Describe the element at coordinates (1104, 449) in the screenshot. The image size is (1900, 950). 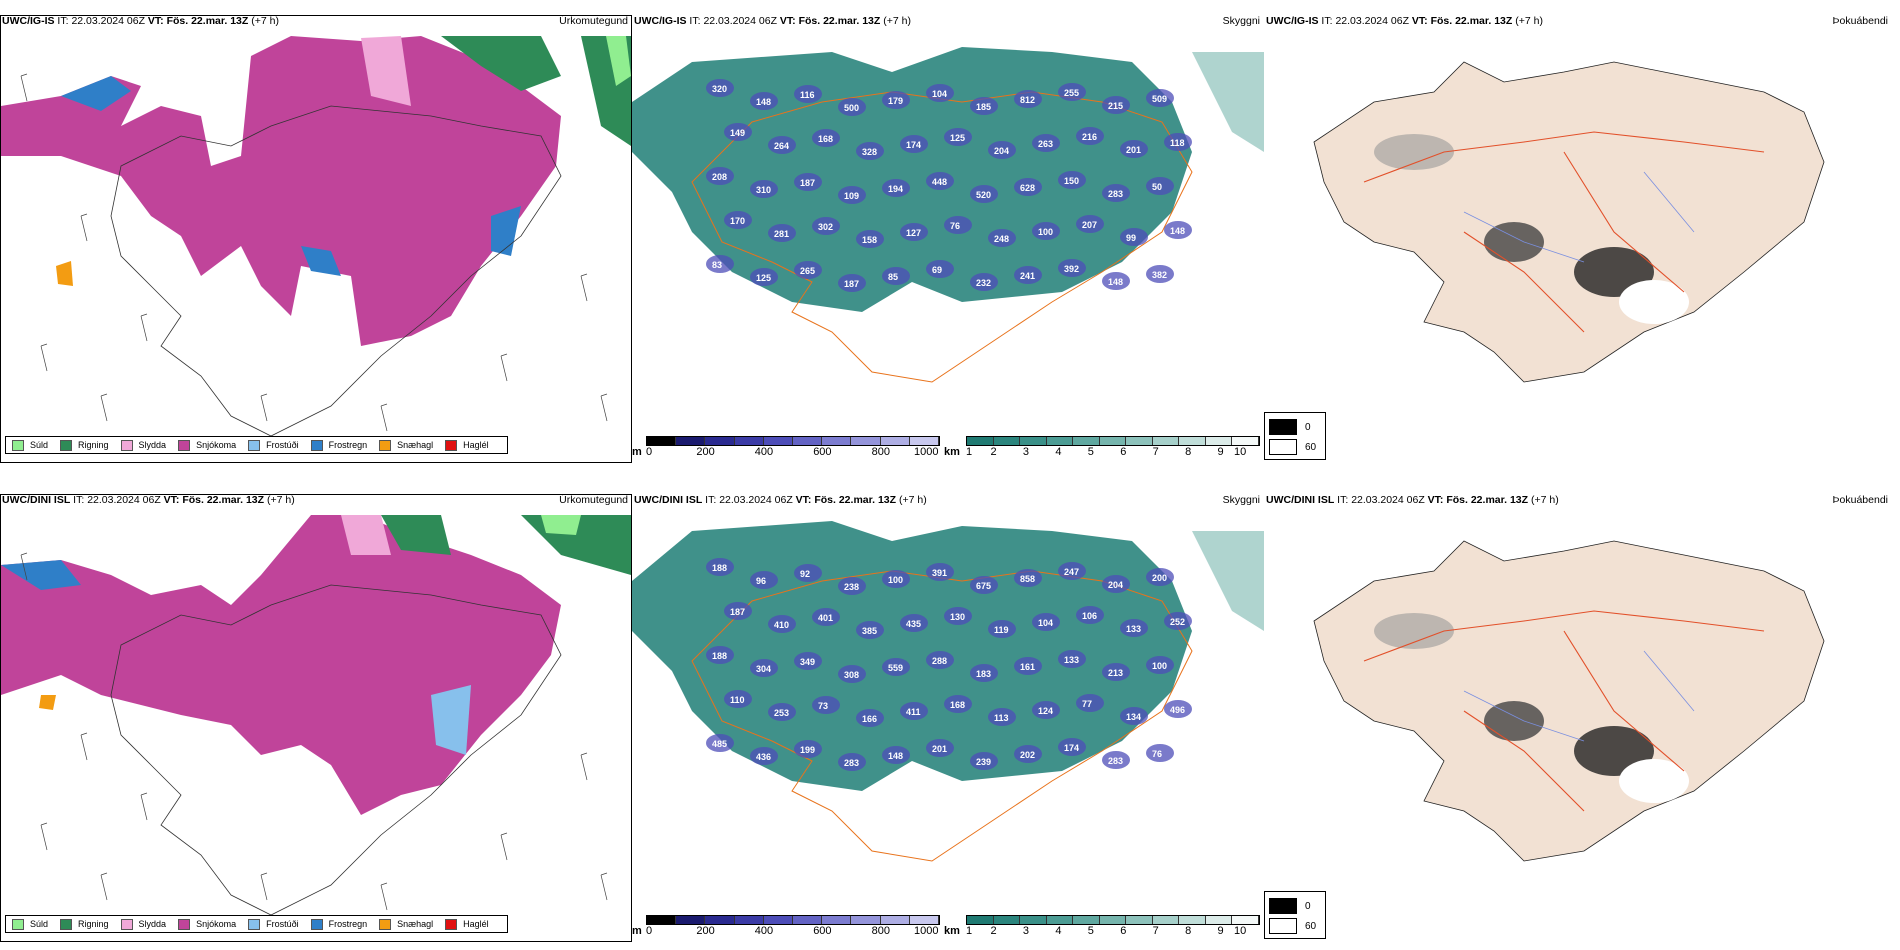
I see `vis-scale-row1: km 1 2 3 4 5 6 7 8 9 10` at that location.